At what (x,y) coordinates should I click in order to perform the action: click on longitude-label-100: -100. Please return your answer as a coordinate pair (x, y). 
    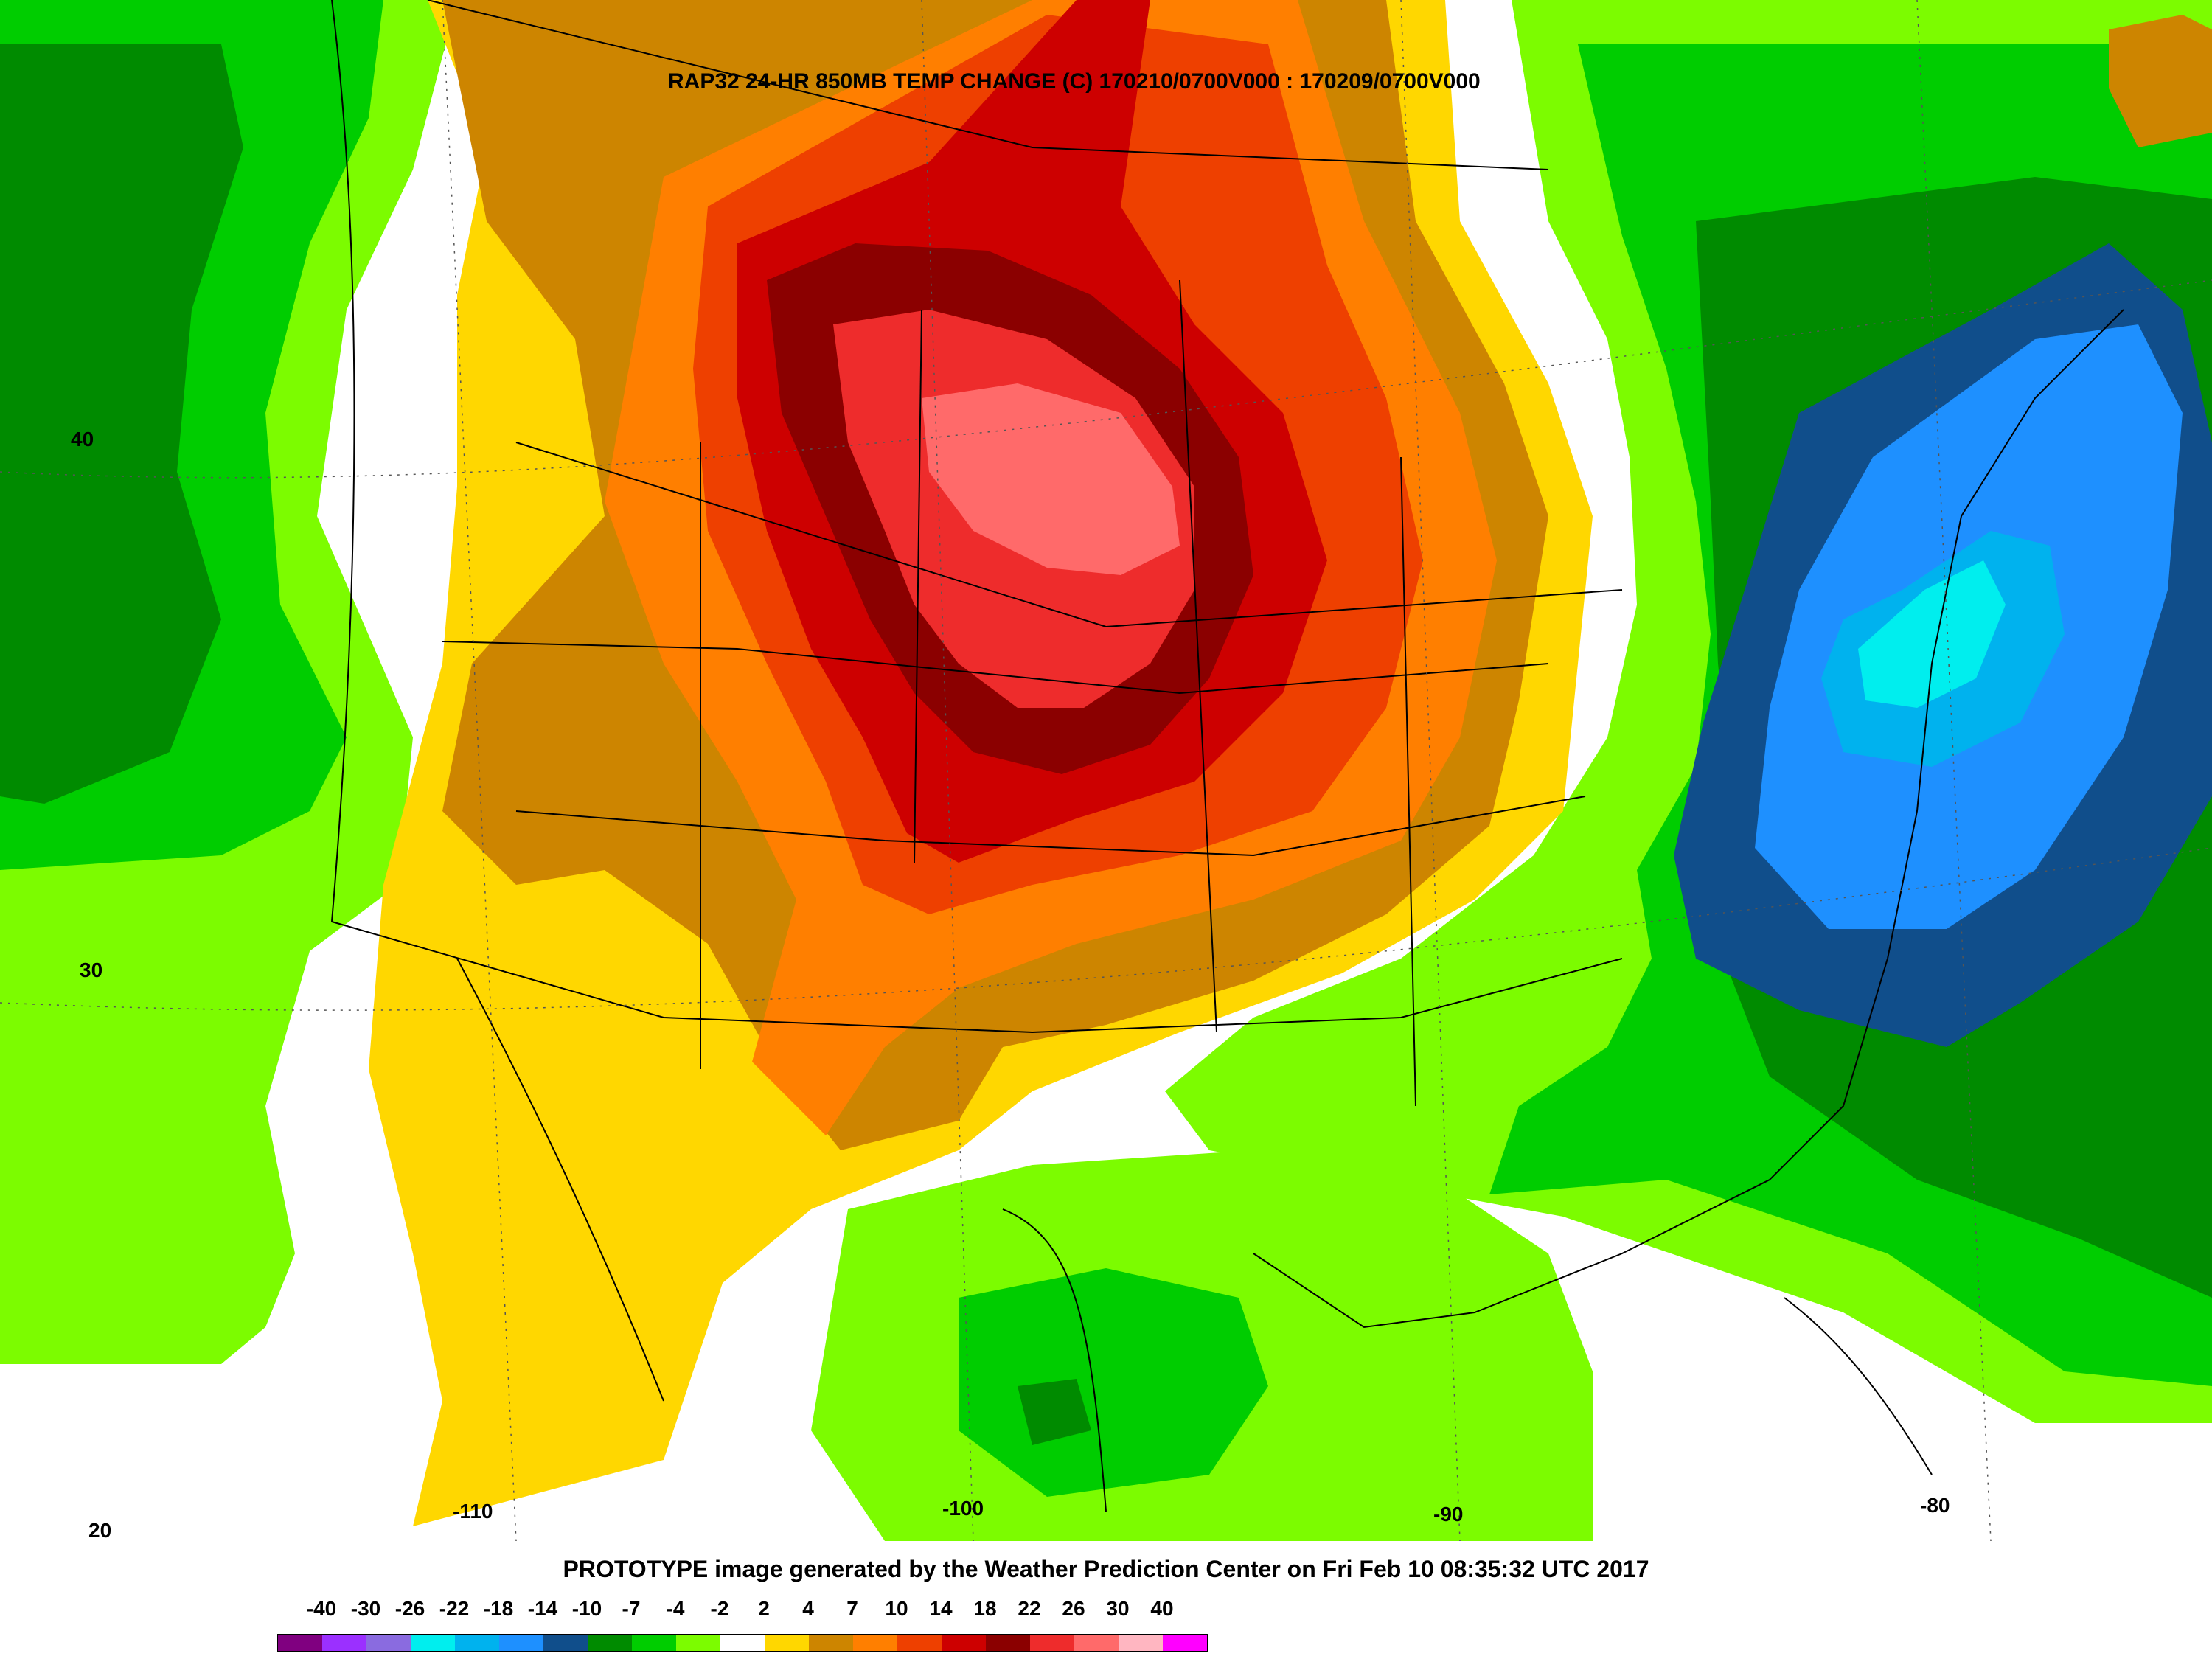
    Looking at the image, I should click on (963, 1508).